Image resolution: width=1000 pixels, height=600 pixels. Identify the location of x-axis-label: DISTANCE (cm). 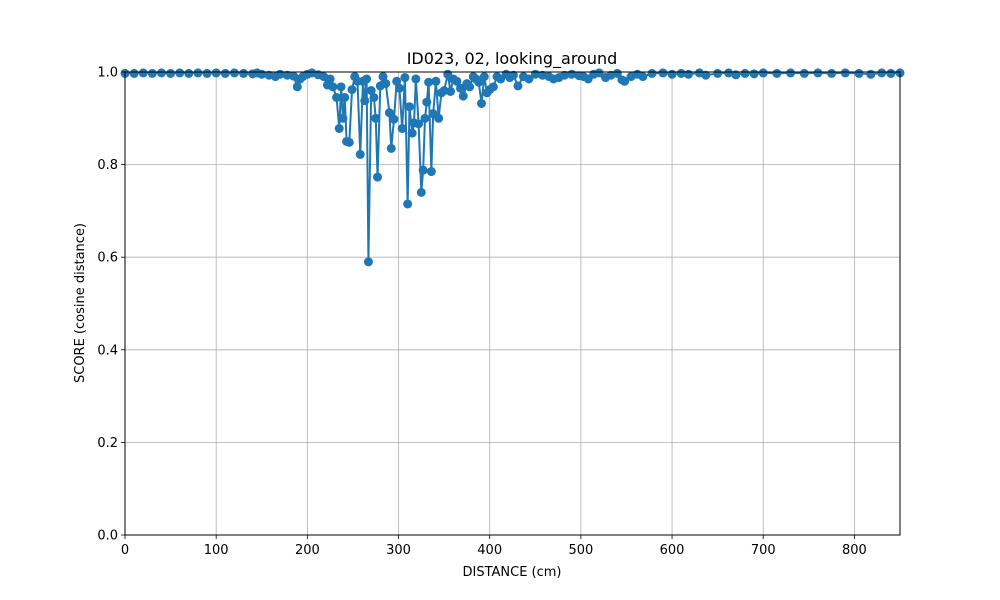
(511, 572).